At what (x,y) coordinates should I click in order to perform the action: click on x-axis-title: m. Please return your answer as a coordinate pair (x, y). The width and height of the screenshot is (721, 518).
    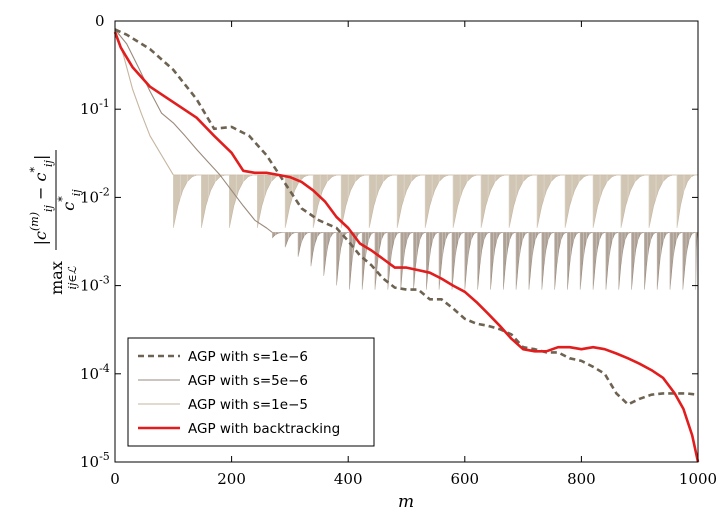
    Looking at the image, I should click on (406, 502).